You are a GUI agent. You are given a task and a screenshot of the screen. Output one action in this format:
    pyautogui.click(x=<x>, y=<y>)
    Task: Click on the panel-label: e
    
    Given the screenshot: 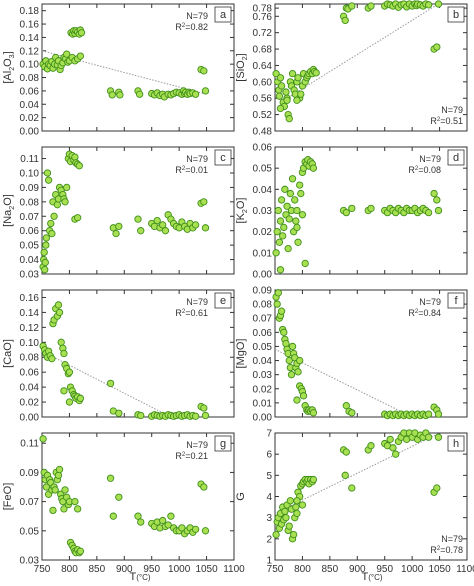 What is the action you would take?
    pyautogui.click(x=223, y=301)
    